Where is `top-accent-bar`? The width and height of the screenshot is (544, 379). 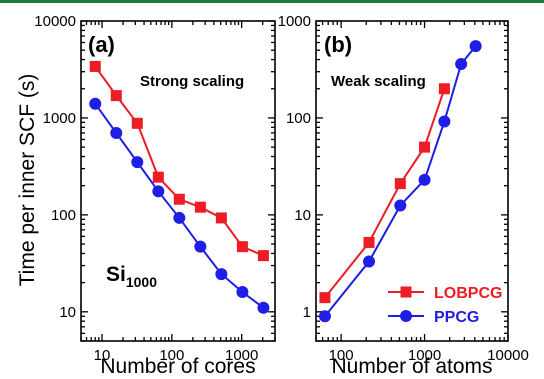
top-accent-bar is located at coordinates (272, 1).